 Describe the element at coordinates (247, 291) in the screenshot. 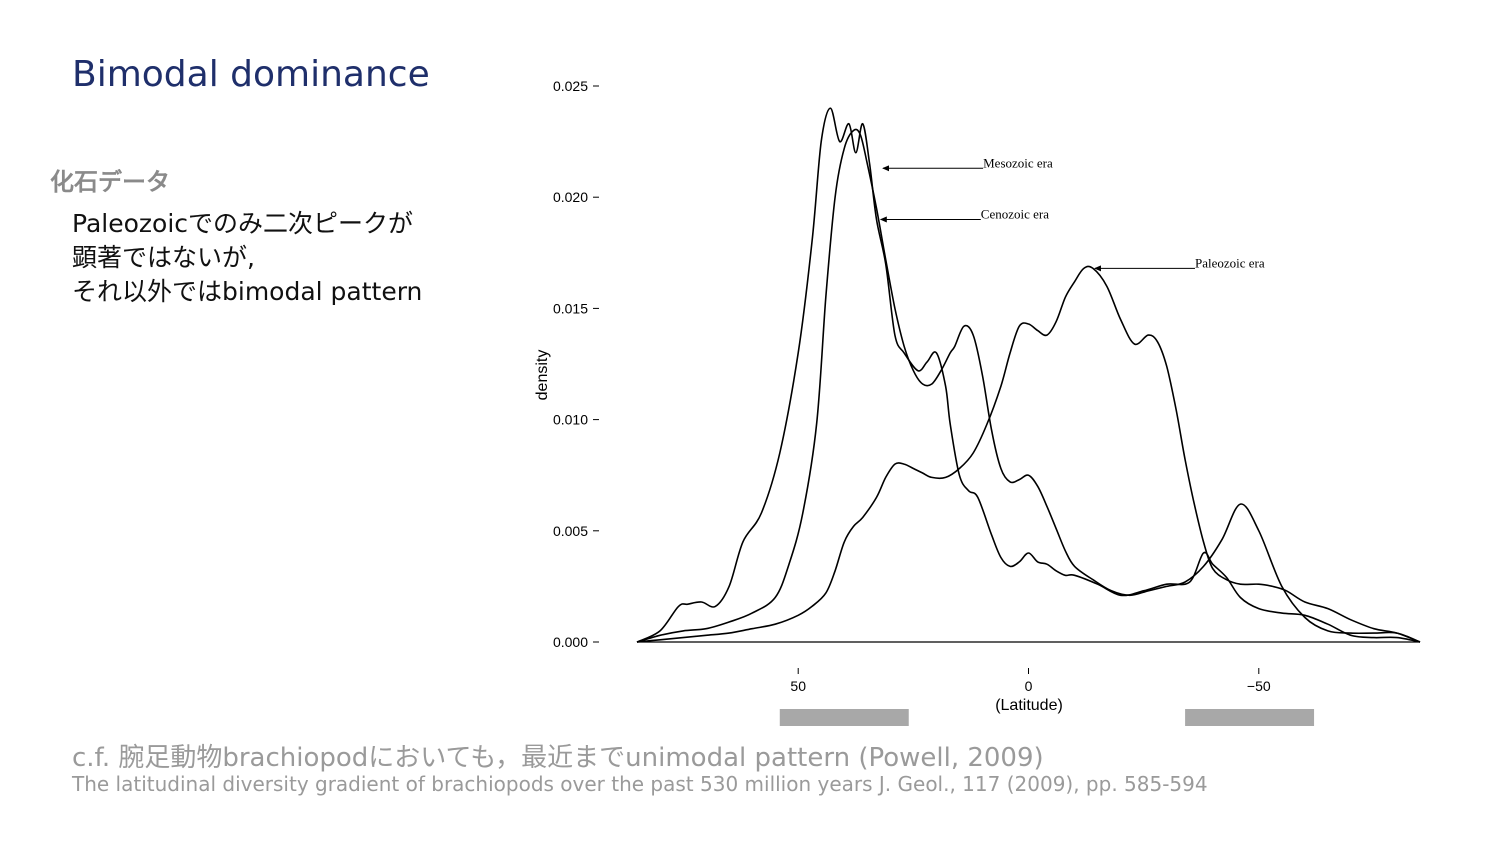

I see `body-line-3: それ以外ではbimodal pattern` at that location.